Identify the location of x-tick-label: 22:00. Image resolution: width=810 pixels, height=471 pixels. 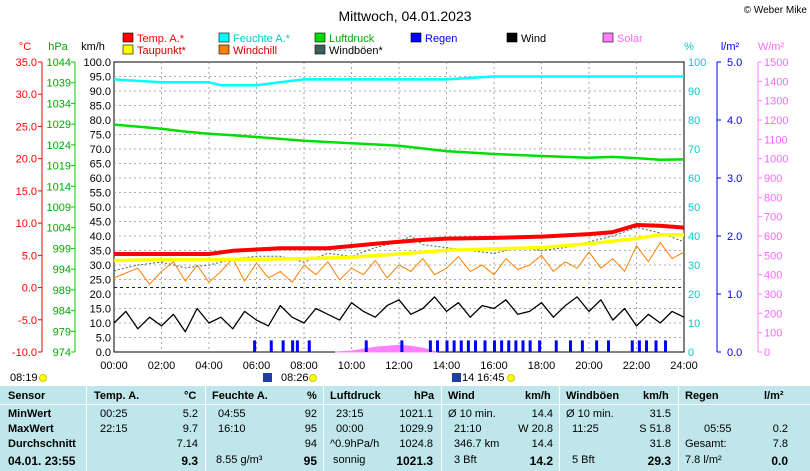
(637, 366).